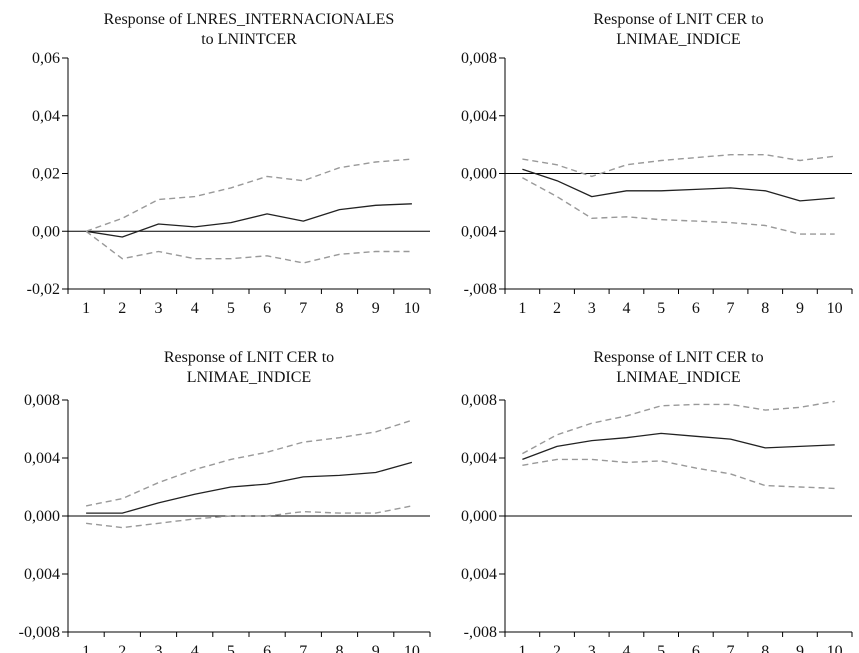 Image resolution: width=859 pixels, height=653 pixels. Describe the element at coordinates (249, 19) in the screenshot. I see `chart-title-line: Response of LNRES_INTERNACIONALES` at that location.